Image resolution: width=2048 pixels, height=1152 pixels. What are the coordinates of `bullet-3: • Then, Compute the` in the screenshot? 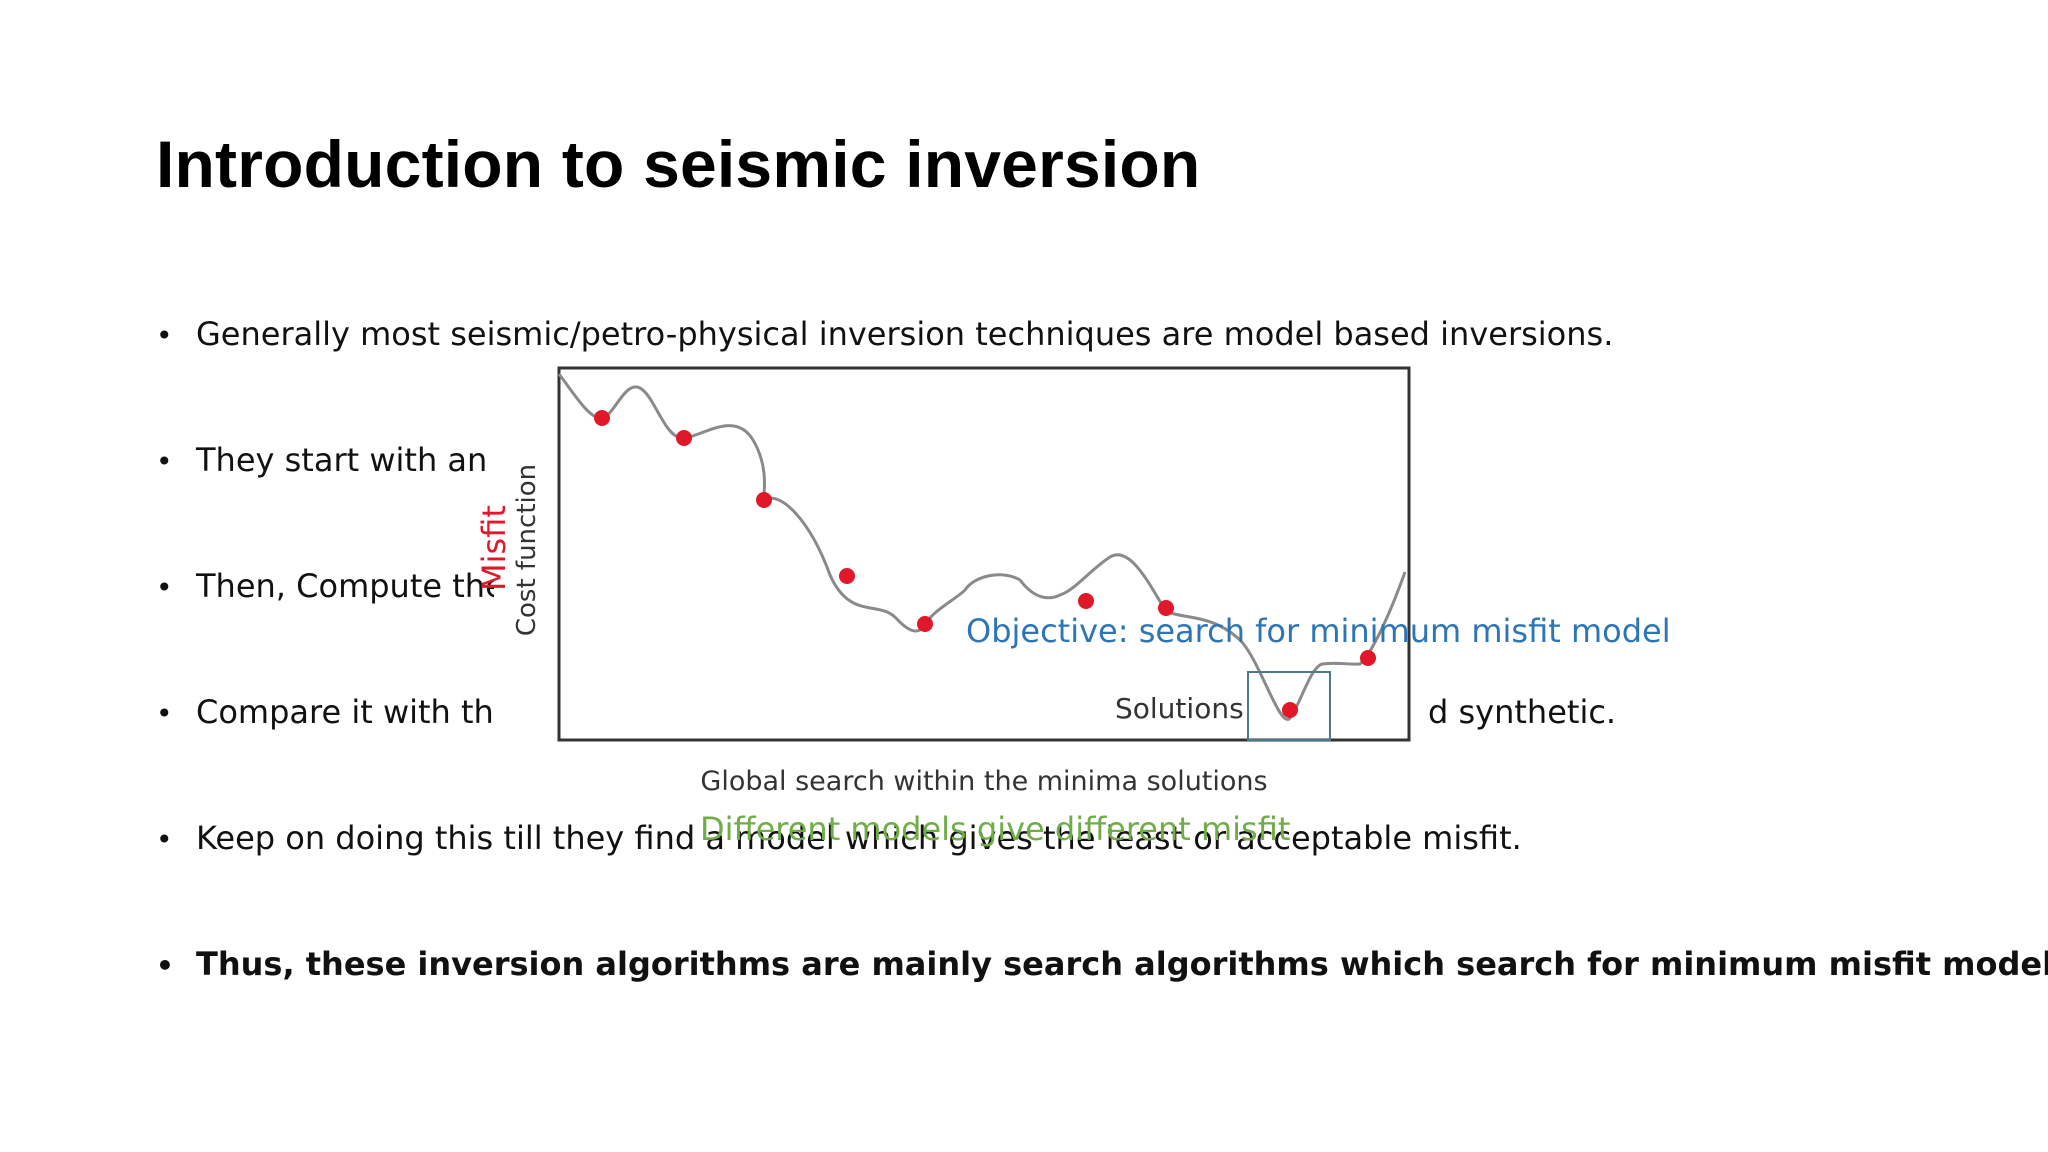 It's located at (330, 587).